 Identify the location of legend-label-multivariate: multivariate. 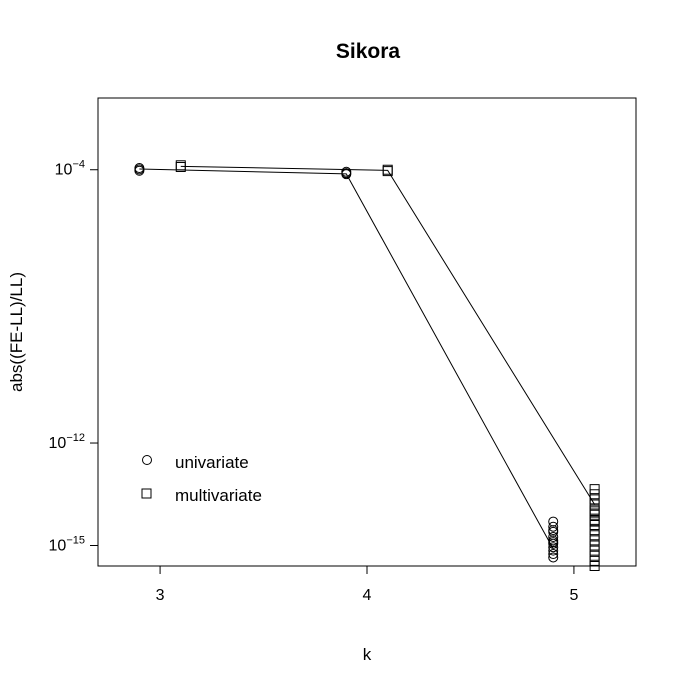
(218, 495).